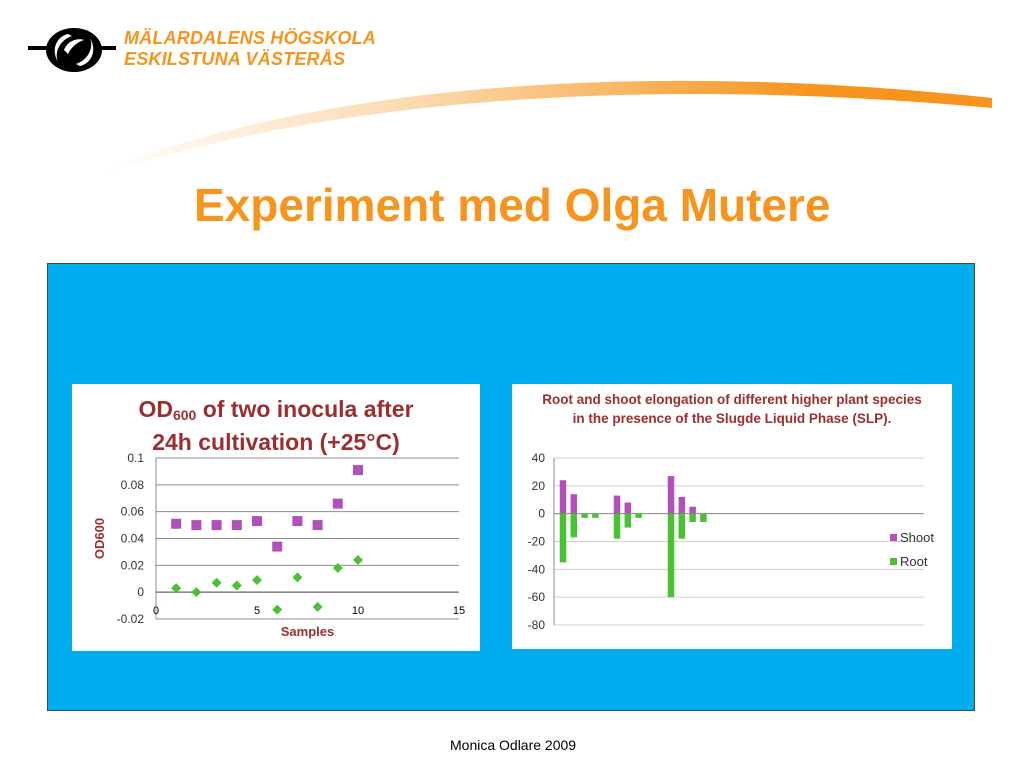  What do you see at coordinates (512, 205) in the screenshot?
I see `slide-title: Experiment med Olga Mutere` at bounding box center [512, 205].